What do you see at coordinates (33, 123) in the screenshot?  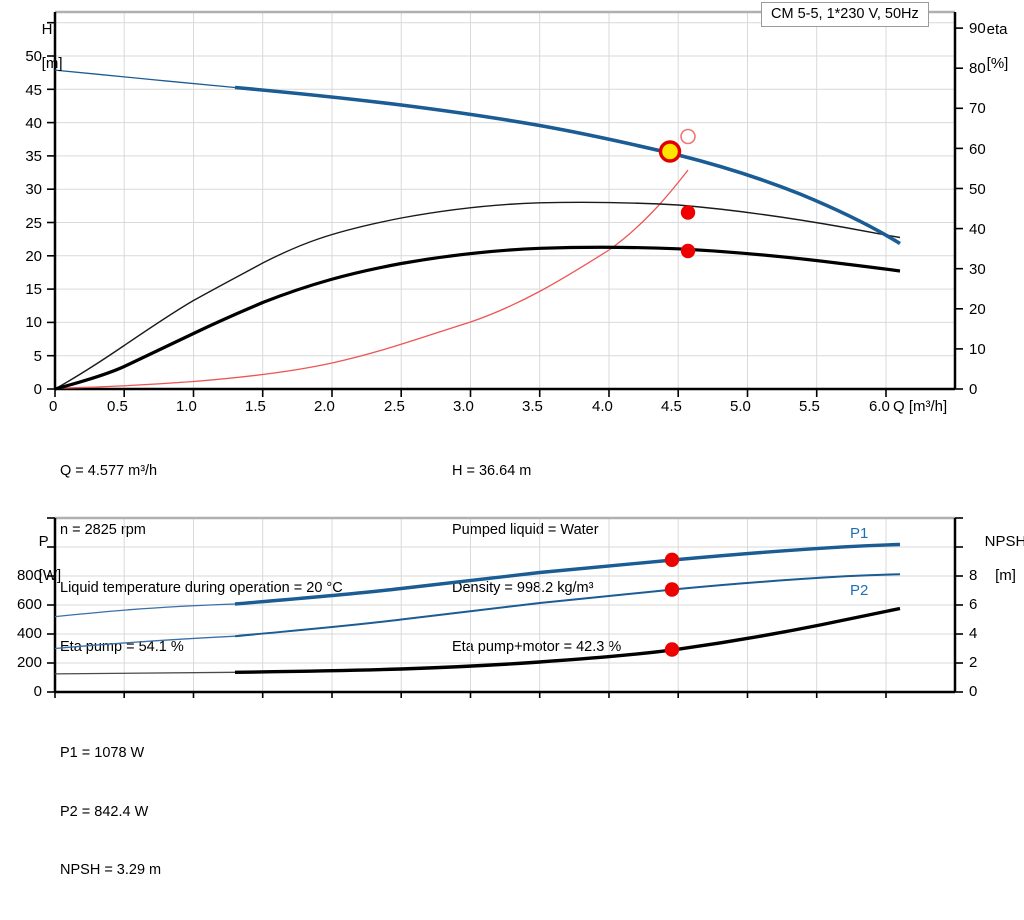 I see `h-tick-40: 40` at bounding box center [33, 123].